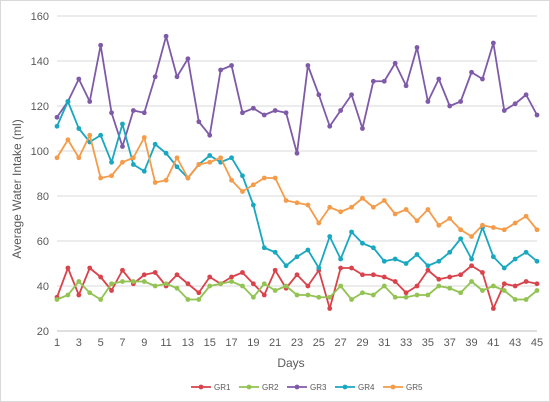 This screenshot has width=550, height=402. Describe the element at coordinates (231, 343) in the screenshot. I see `x-tick-label: 17` at that location.